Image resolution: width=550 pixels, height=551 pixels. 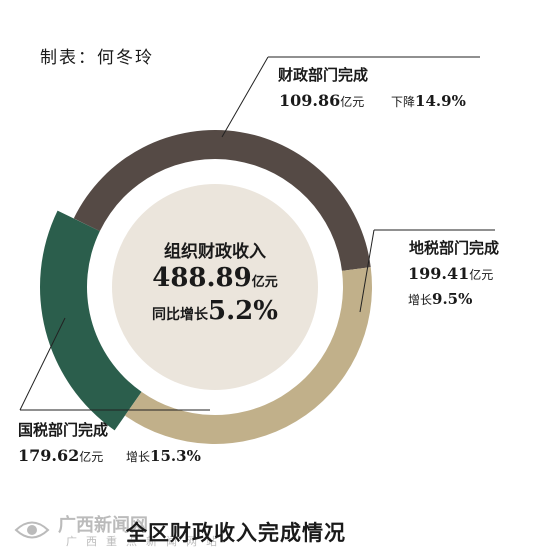 I want to click on chart-title: 全区财政收入完成情况, so click(x=236, y=533).